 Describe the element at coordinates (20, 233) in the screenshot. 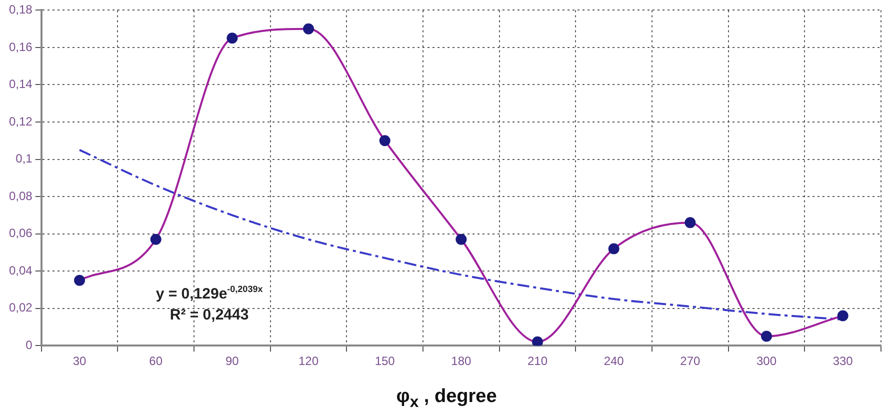

I see `y-tick-label: 0,06` at that location.